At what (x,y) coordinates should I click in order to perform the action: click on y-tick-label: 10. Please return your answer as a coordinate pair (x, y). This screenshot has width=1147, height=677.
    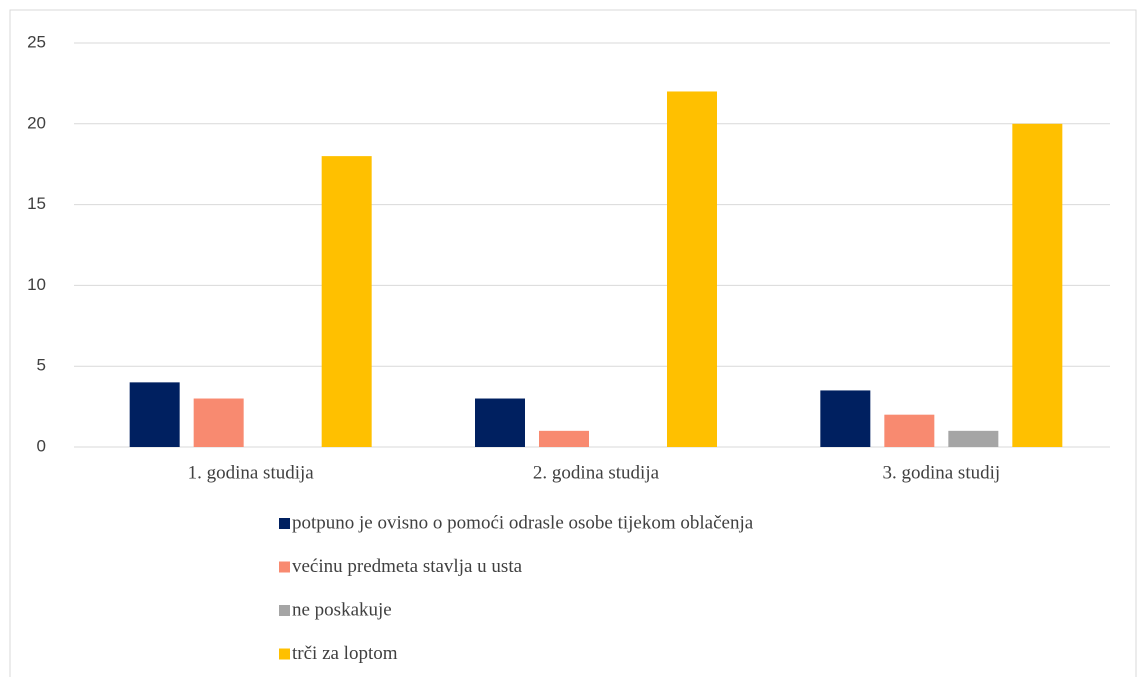
    Looking at the image, I should click on (36, 284).